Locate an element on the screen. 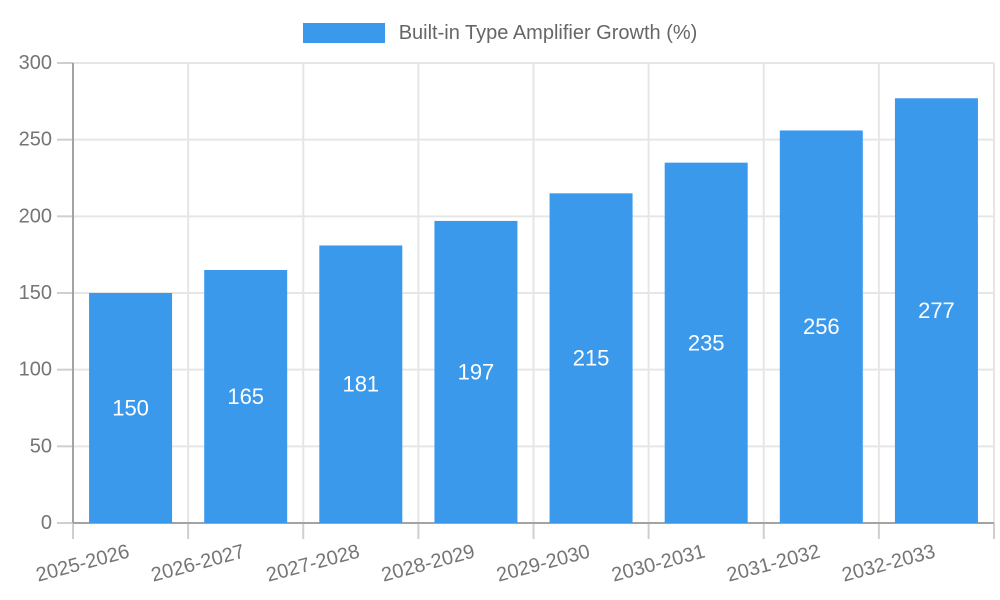  bar-2025-2026 is located at coordinates (131, 408).